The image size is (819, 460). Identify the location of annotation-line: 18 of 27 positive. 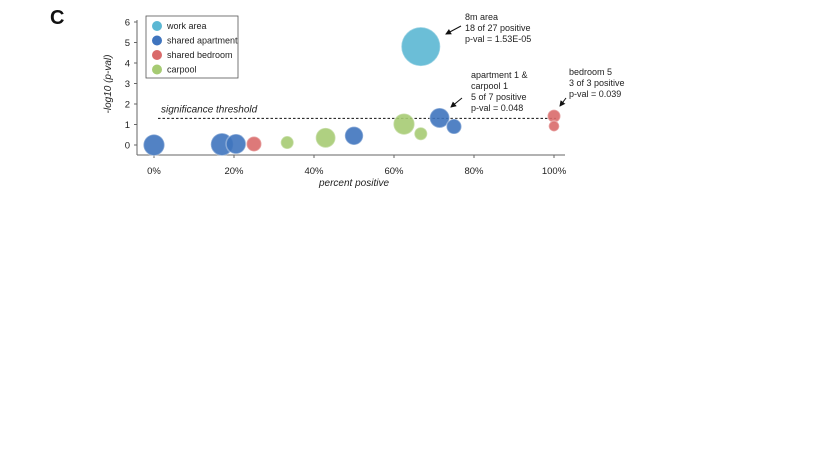
(498, 28).